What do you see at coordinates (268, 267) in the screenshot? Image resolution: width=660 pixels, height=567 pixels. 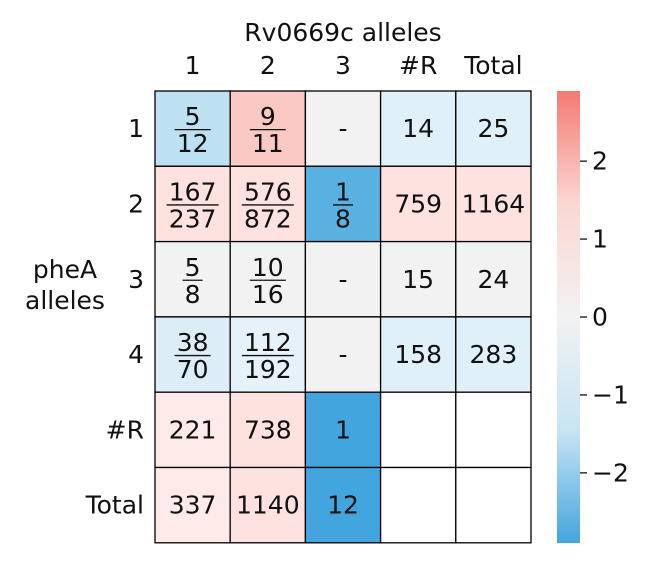 I see `cell-numerator: 10` at bounding box center [268, 267].